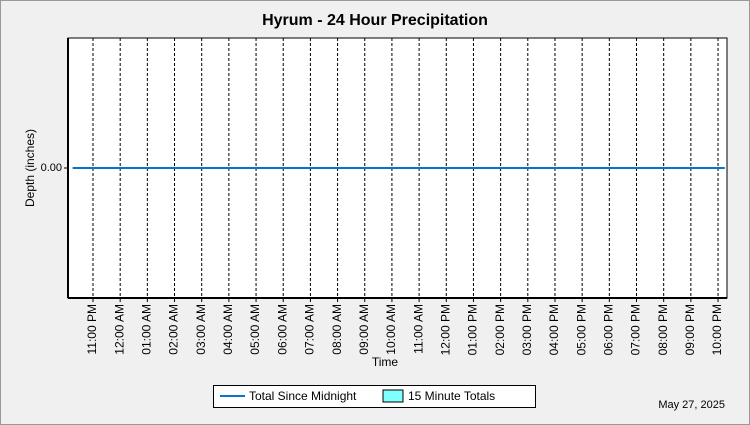 The height and width of the screenshot is (425, 750). I want to click on x-tick-label: 05:00 AM, so click(255, 329).